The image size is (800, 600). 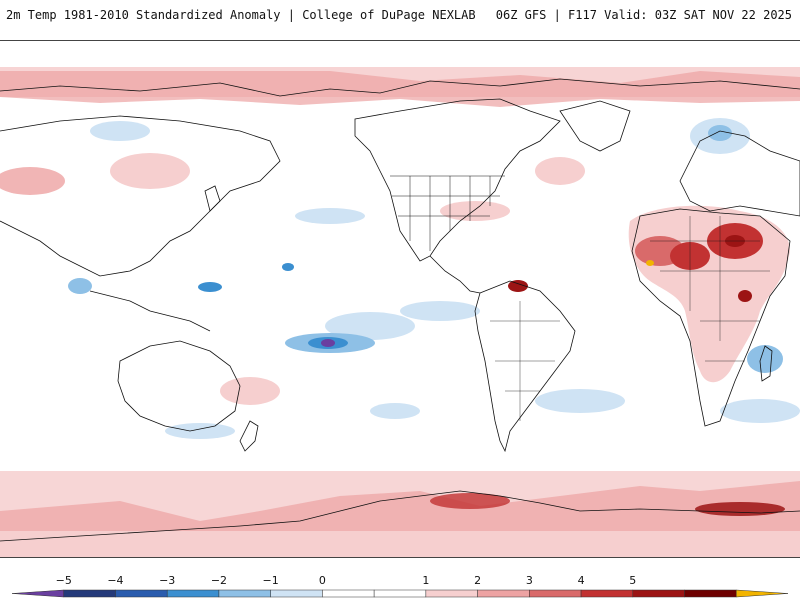 What do you see at coordinates (219, 580) in the screenshot?
I see `colorbar-tick-label: −2` at bounding box center [219, 580].